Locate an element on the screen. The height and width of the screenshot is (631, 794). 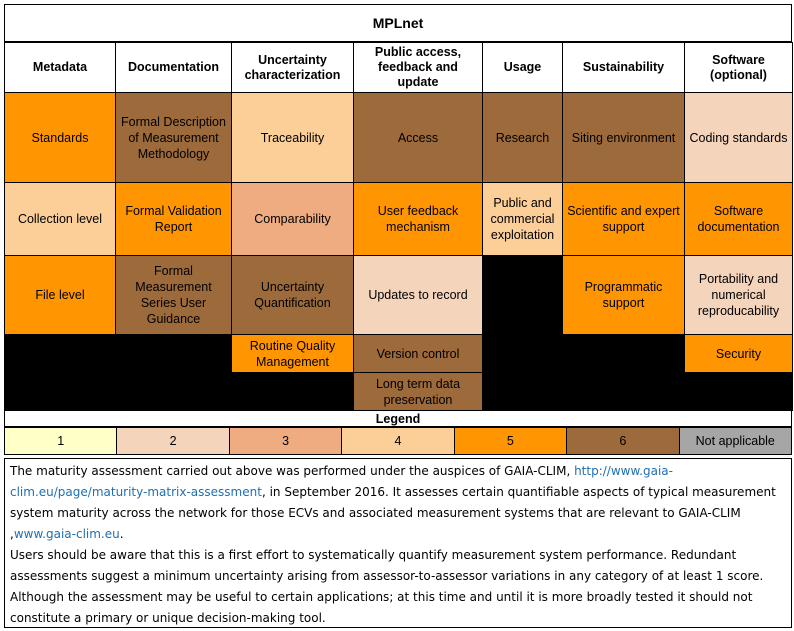
legend-item: Not applicable is located at coordinates (735, 441).